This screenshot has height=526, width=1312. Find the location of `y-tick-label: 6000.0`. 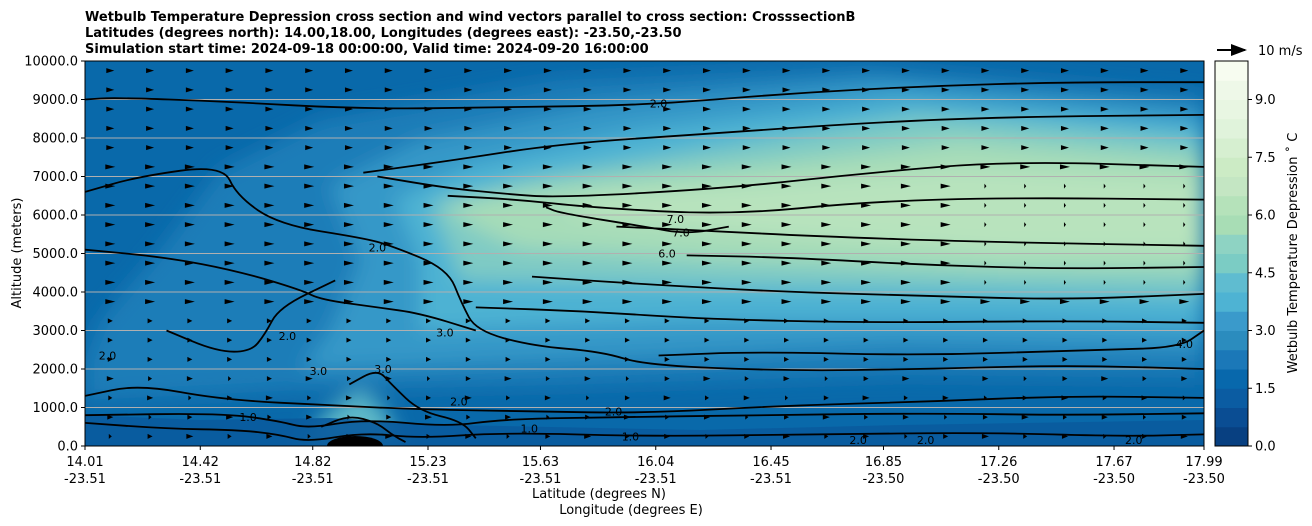

y-tick-label: 6000.0 is located at coordinates (56, 216).